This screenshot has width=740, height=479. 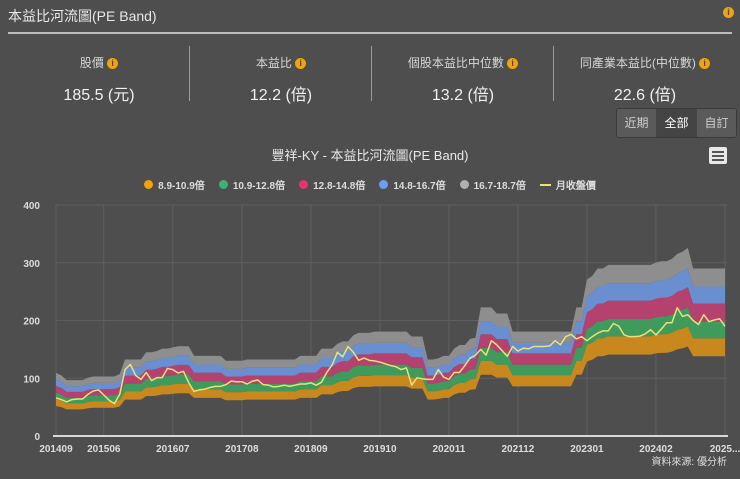 What do you see at coordinates (281, 76) in the screenshot?
I see `stat-pe: 本益比 i 12.2 (倍)` at bounding box center [281, 76].